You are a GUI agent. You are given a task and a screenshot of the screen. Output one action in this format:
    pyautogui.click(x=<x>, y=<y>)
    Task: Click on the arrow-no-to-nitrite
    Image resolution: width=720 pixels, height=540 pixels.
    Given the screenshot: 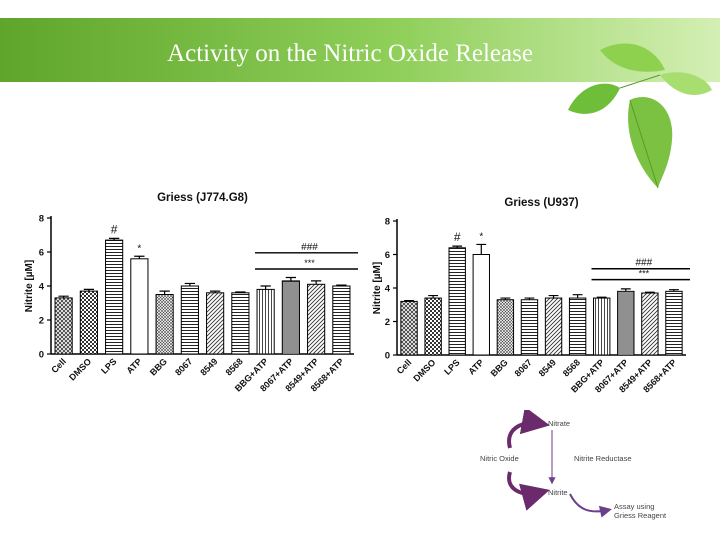 What is the action you would take?
    pyautogui.click(x=528, y=491)
    